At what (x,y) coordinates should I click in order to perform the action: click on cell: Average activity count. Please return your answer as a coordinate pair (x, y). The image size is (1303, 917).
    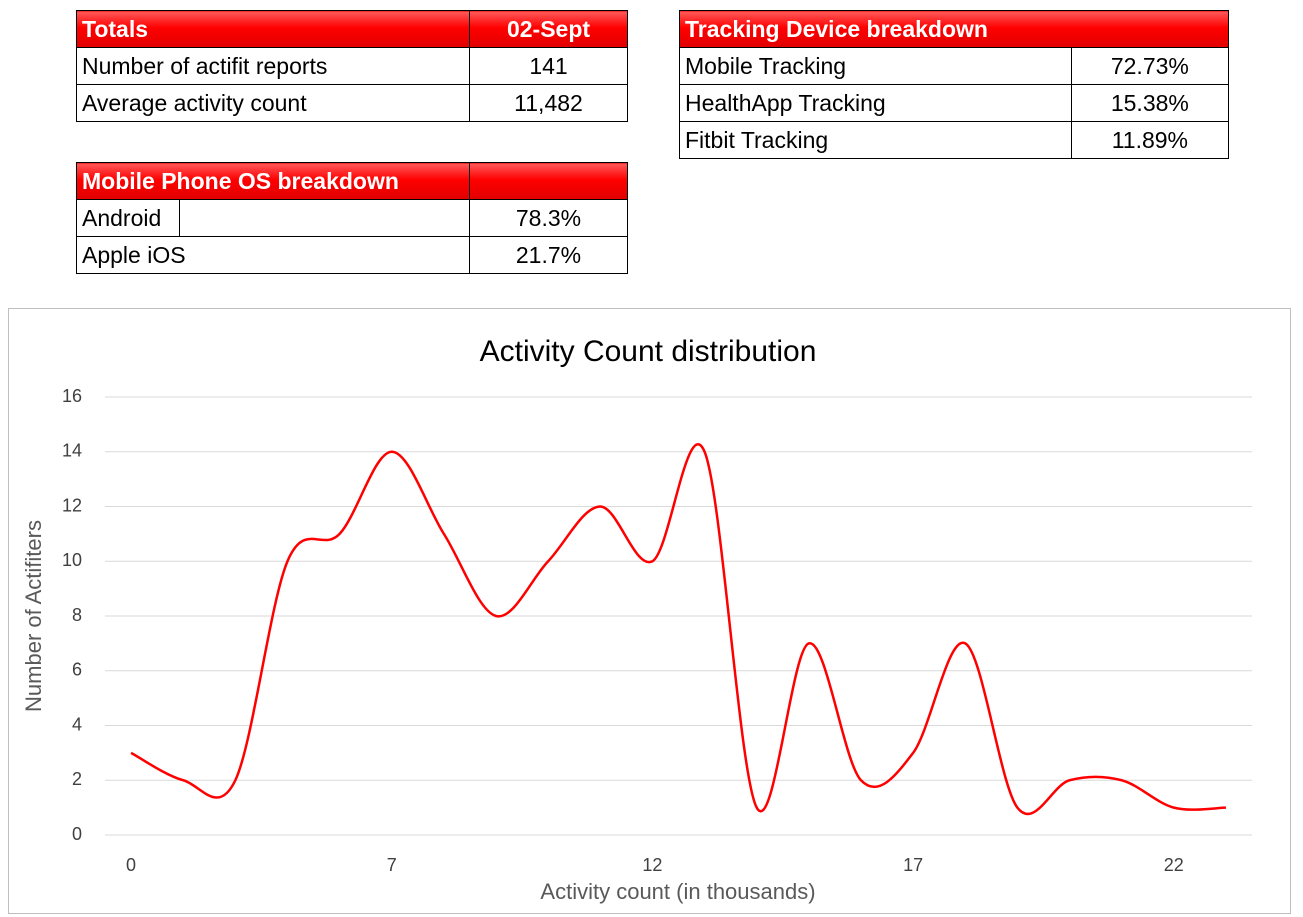
    Looking at the image, I should click on (273, 103).